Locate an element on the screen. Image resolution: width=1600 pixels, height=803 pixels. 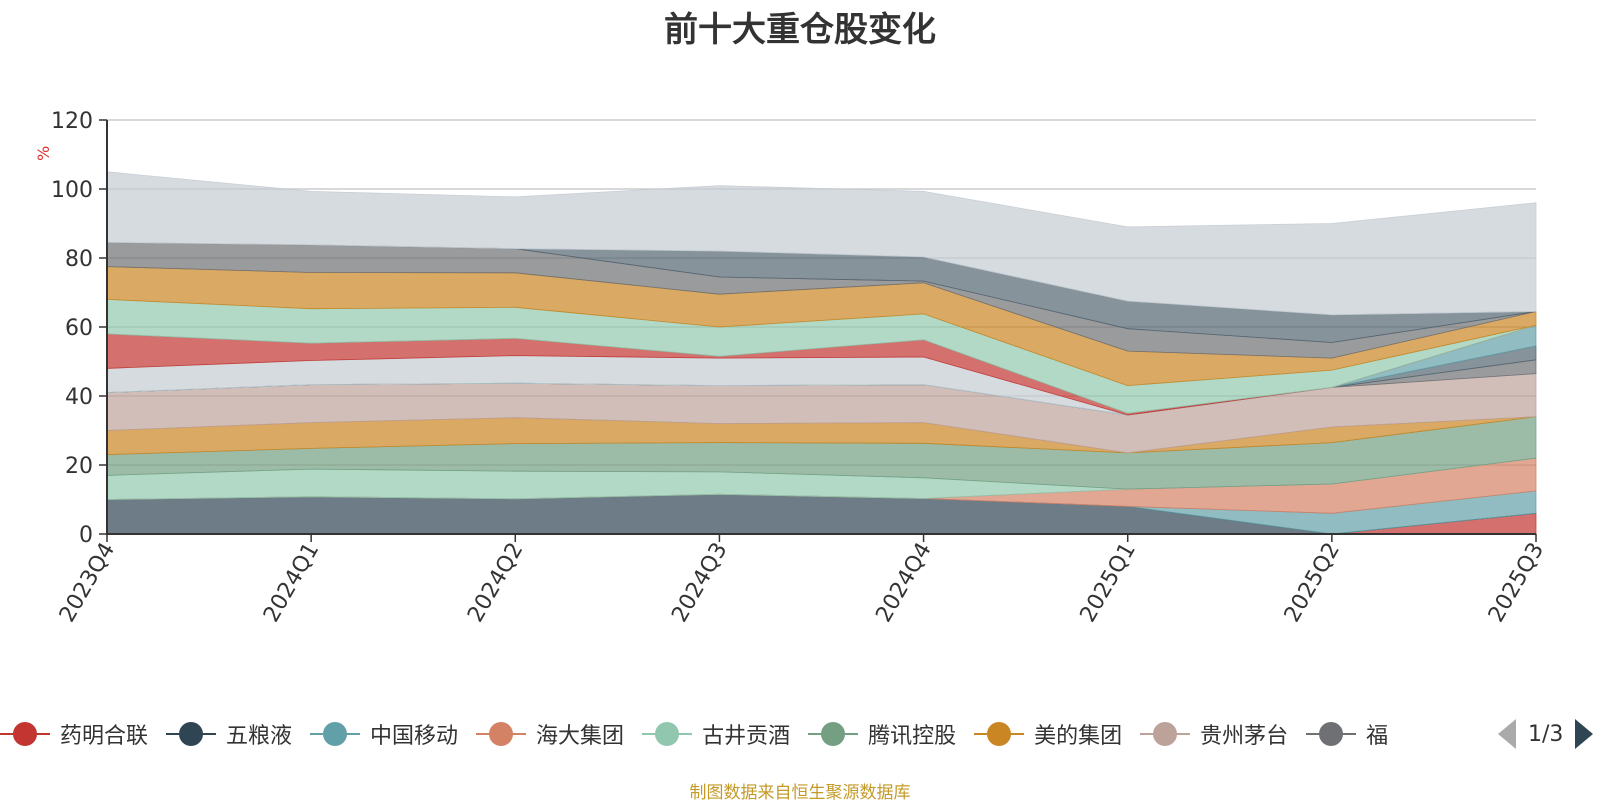
y-tick-label: 0 is located at coordinates (86, 535).